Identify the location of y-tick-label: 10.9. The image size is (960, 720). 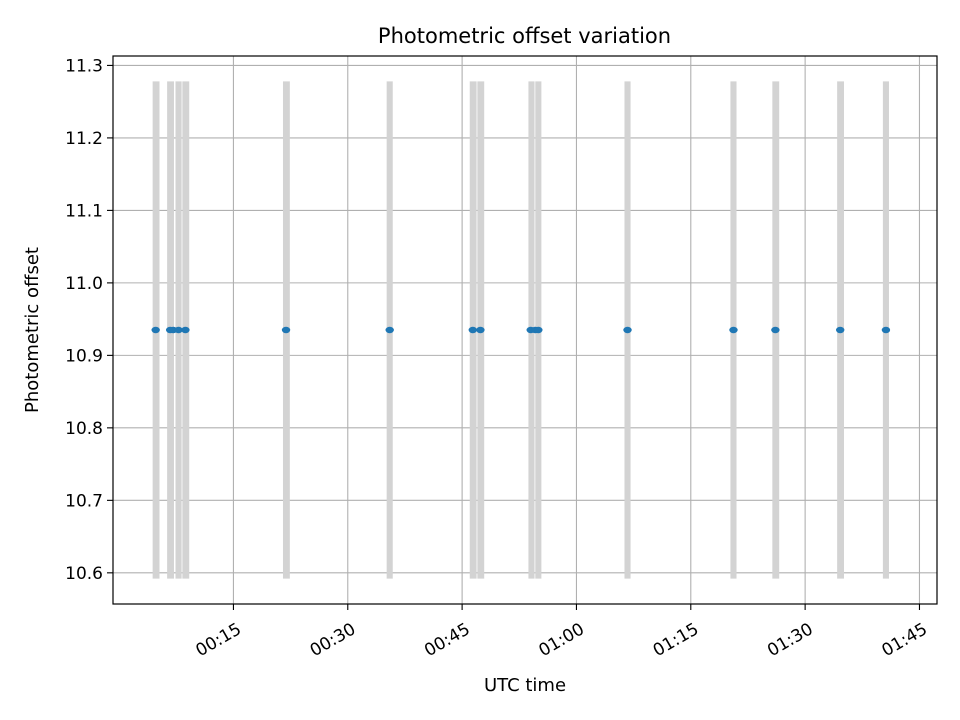
(84, 356).